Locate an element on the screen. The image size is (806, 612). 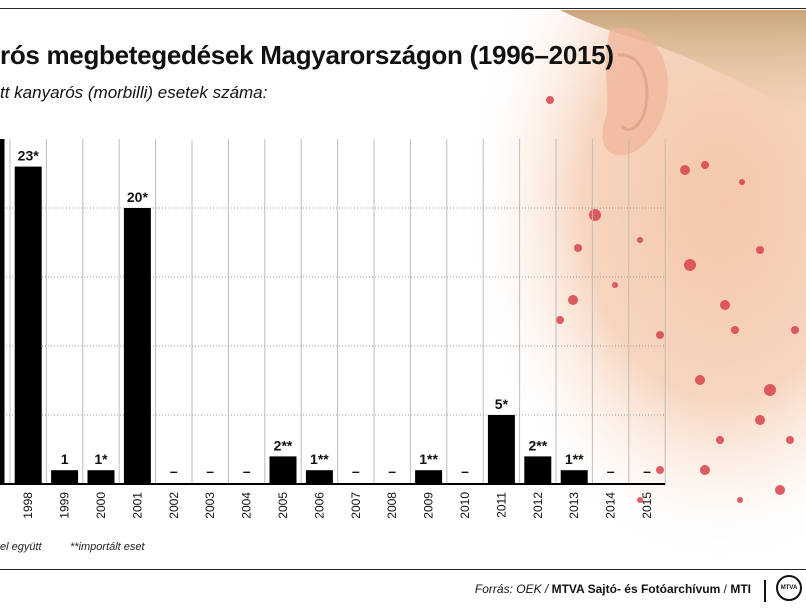
x-tick-2004: 2004 is located at coordinates (247, 505).